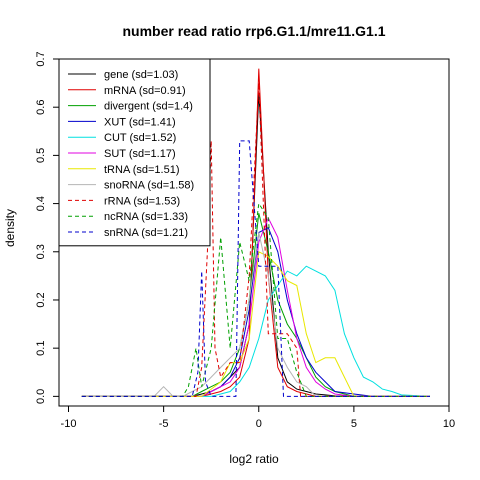  Describe the element at coordinates (142, 170) in the screenshot. I see `legend-label: tRNA (sd=1.51)` at that location.